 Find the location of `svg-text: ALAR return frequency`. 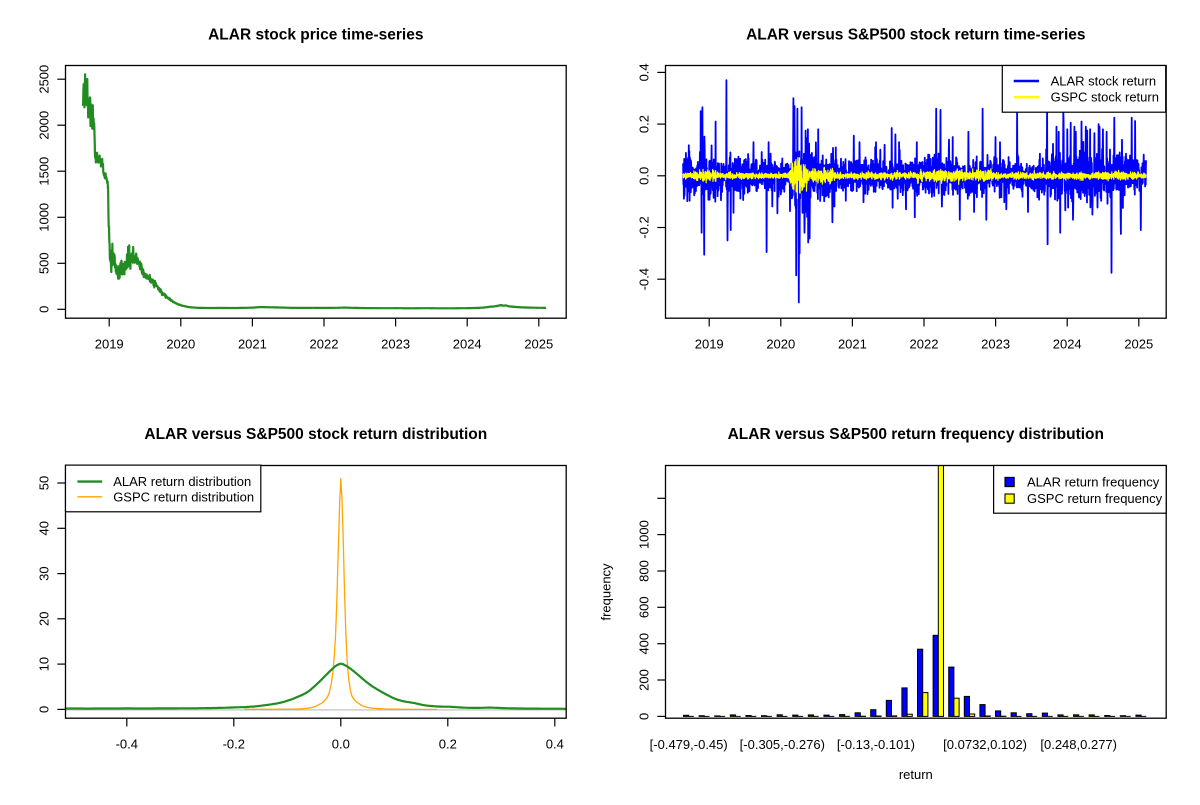

svg-text: ALAR return frequency is located at coordinates (1093, 482).